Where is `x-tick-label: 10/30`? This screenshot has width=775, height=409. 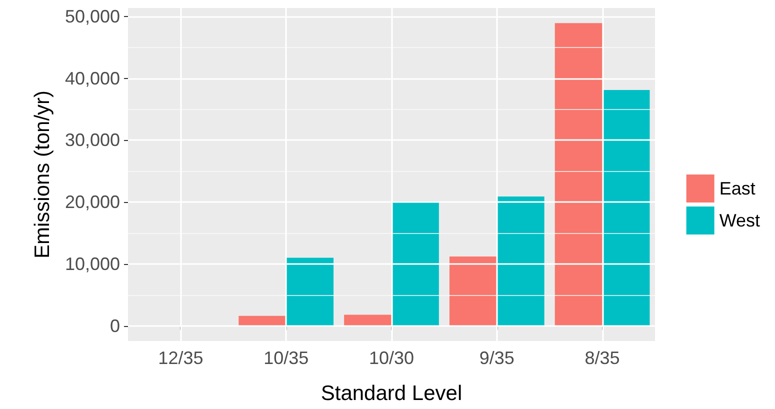
x-tick-label: 10/30 is located at coordinates (391, 358).